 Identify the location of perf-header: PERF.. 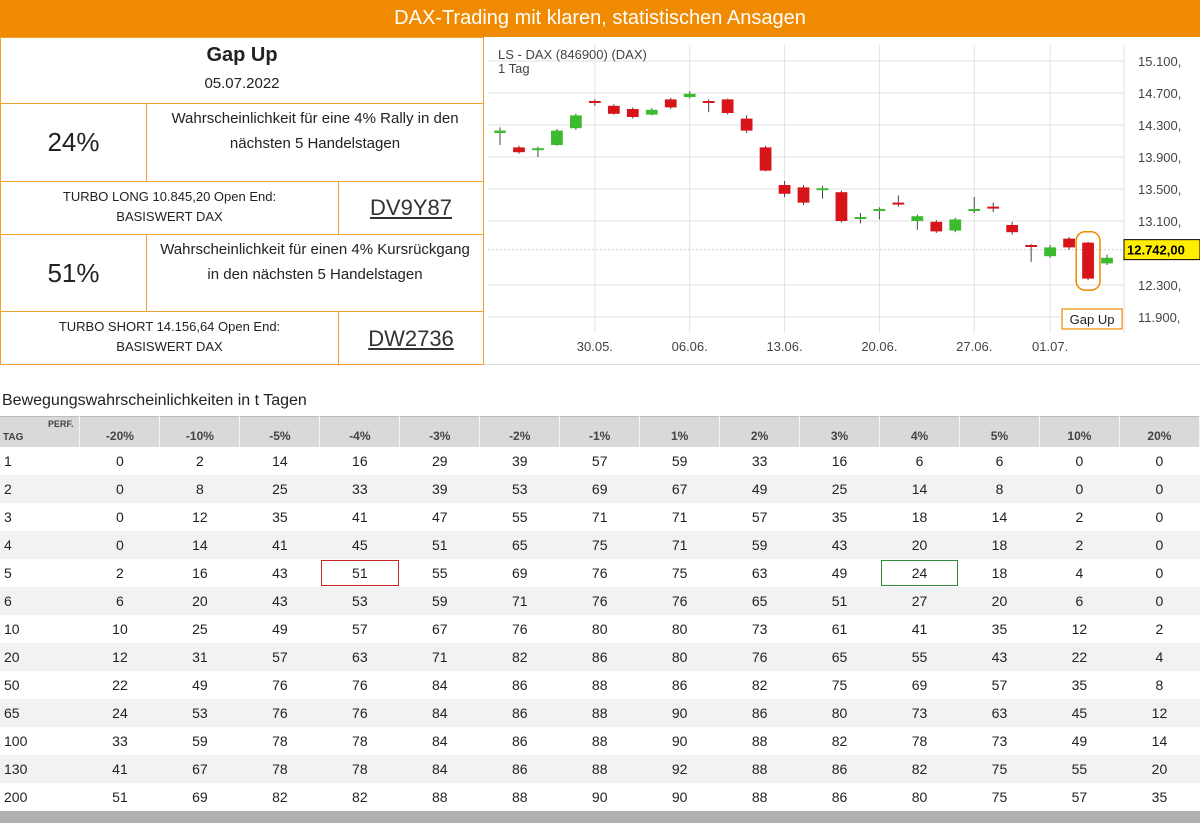
(60, 424).